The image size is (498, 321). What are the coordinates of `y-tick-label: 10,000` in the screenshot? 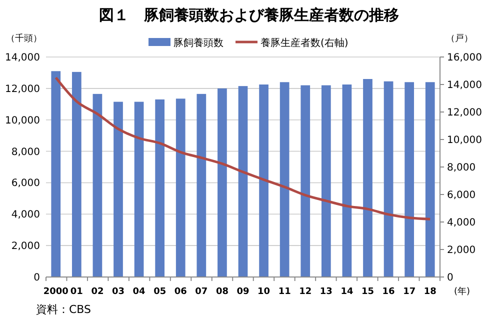 It's located at (22, 120).